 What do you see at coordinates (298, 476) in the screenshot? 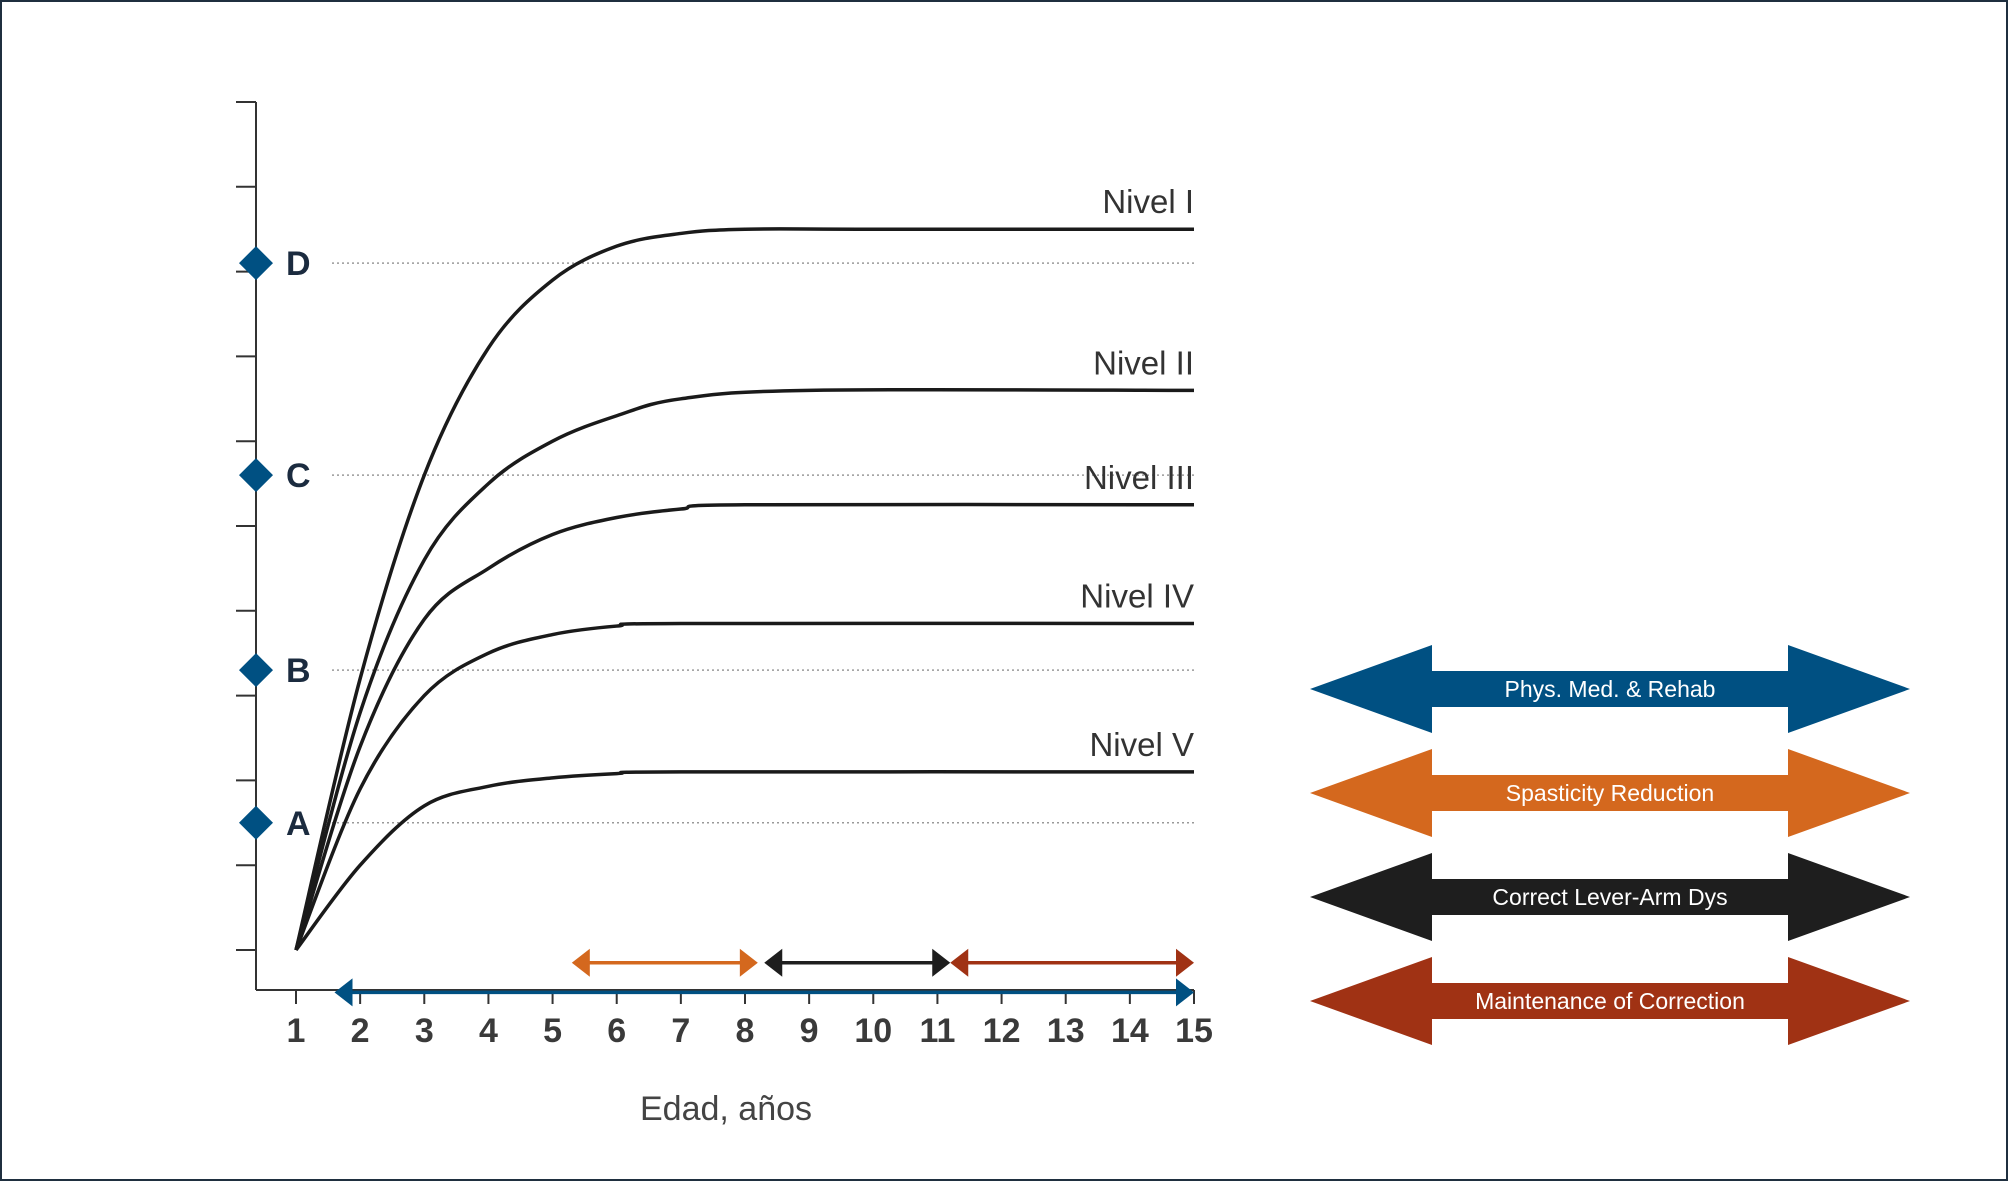
I see `marker-label: C` at bounding box center [298, 476].